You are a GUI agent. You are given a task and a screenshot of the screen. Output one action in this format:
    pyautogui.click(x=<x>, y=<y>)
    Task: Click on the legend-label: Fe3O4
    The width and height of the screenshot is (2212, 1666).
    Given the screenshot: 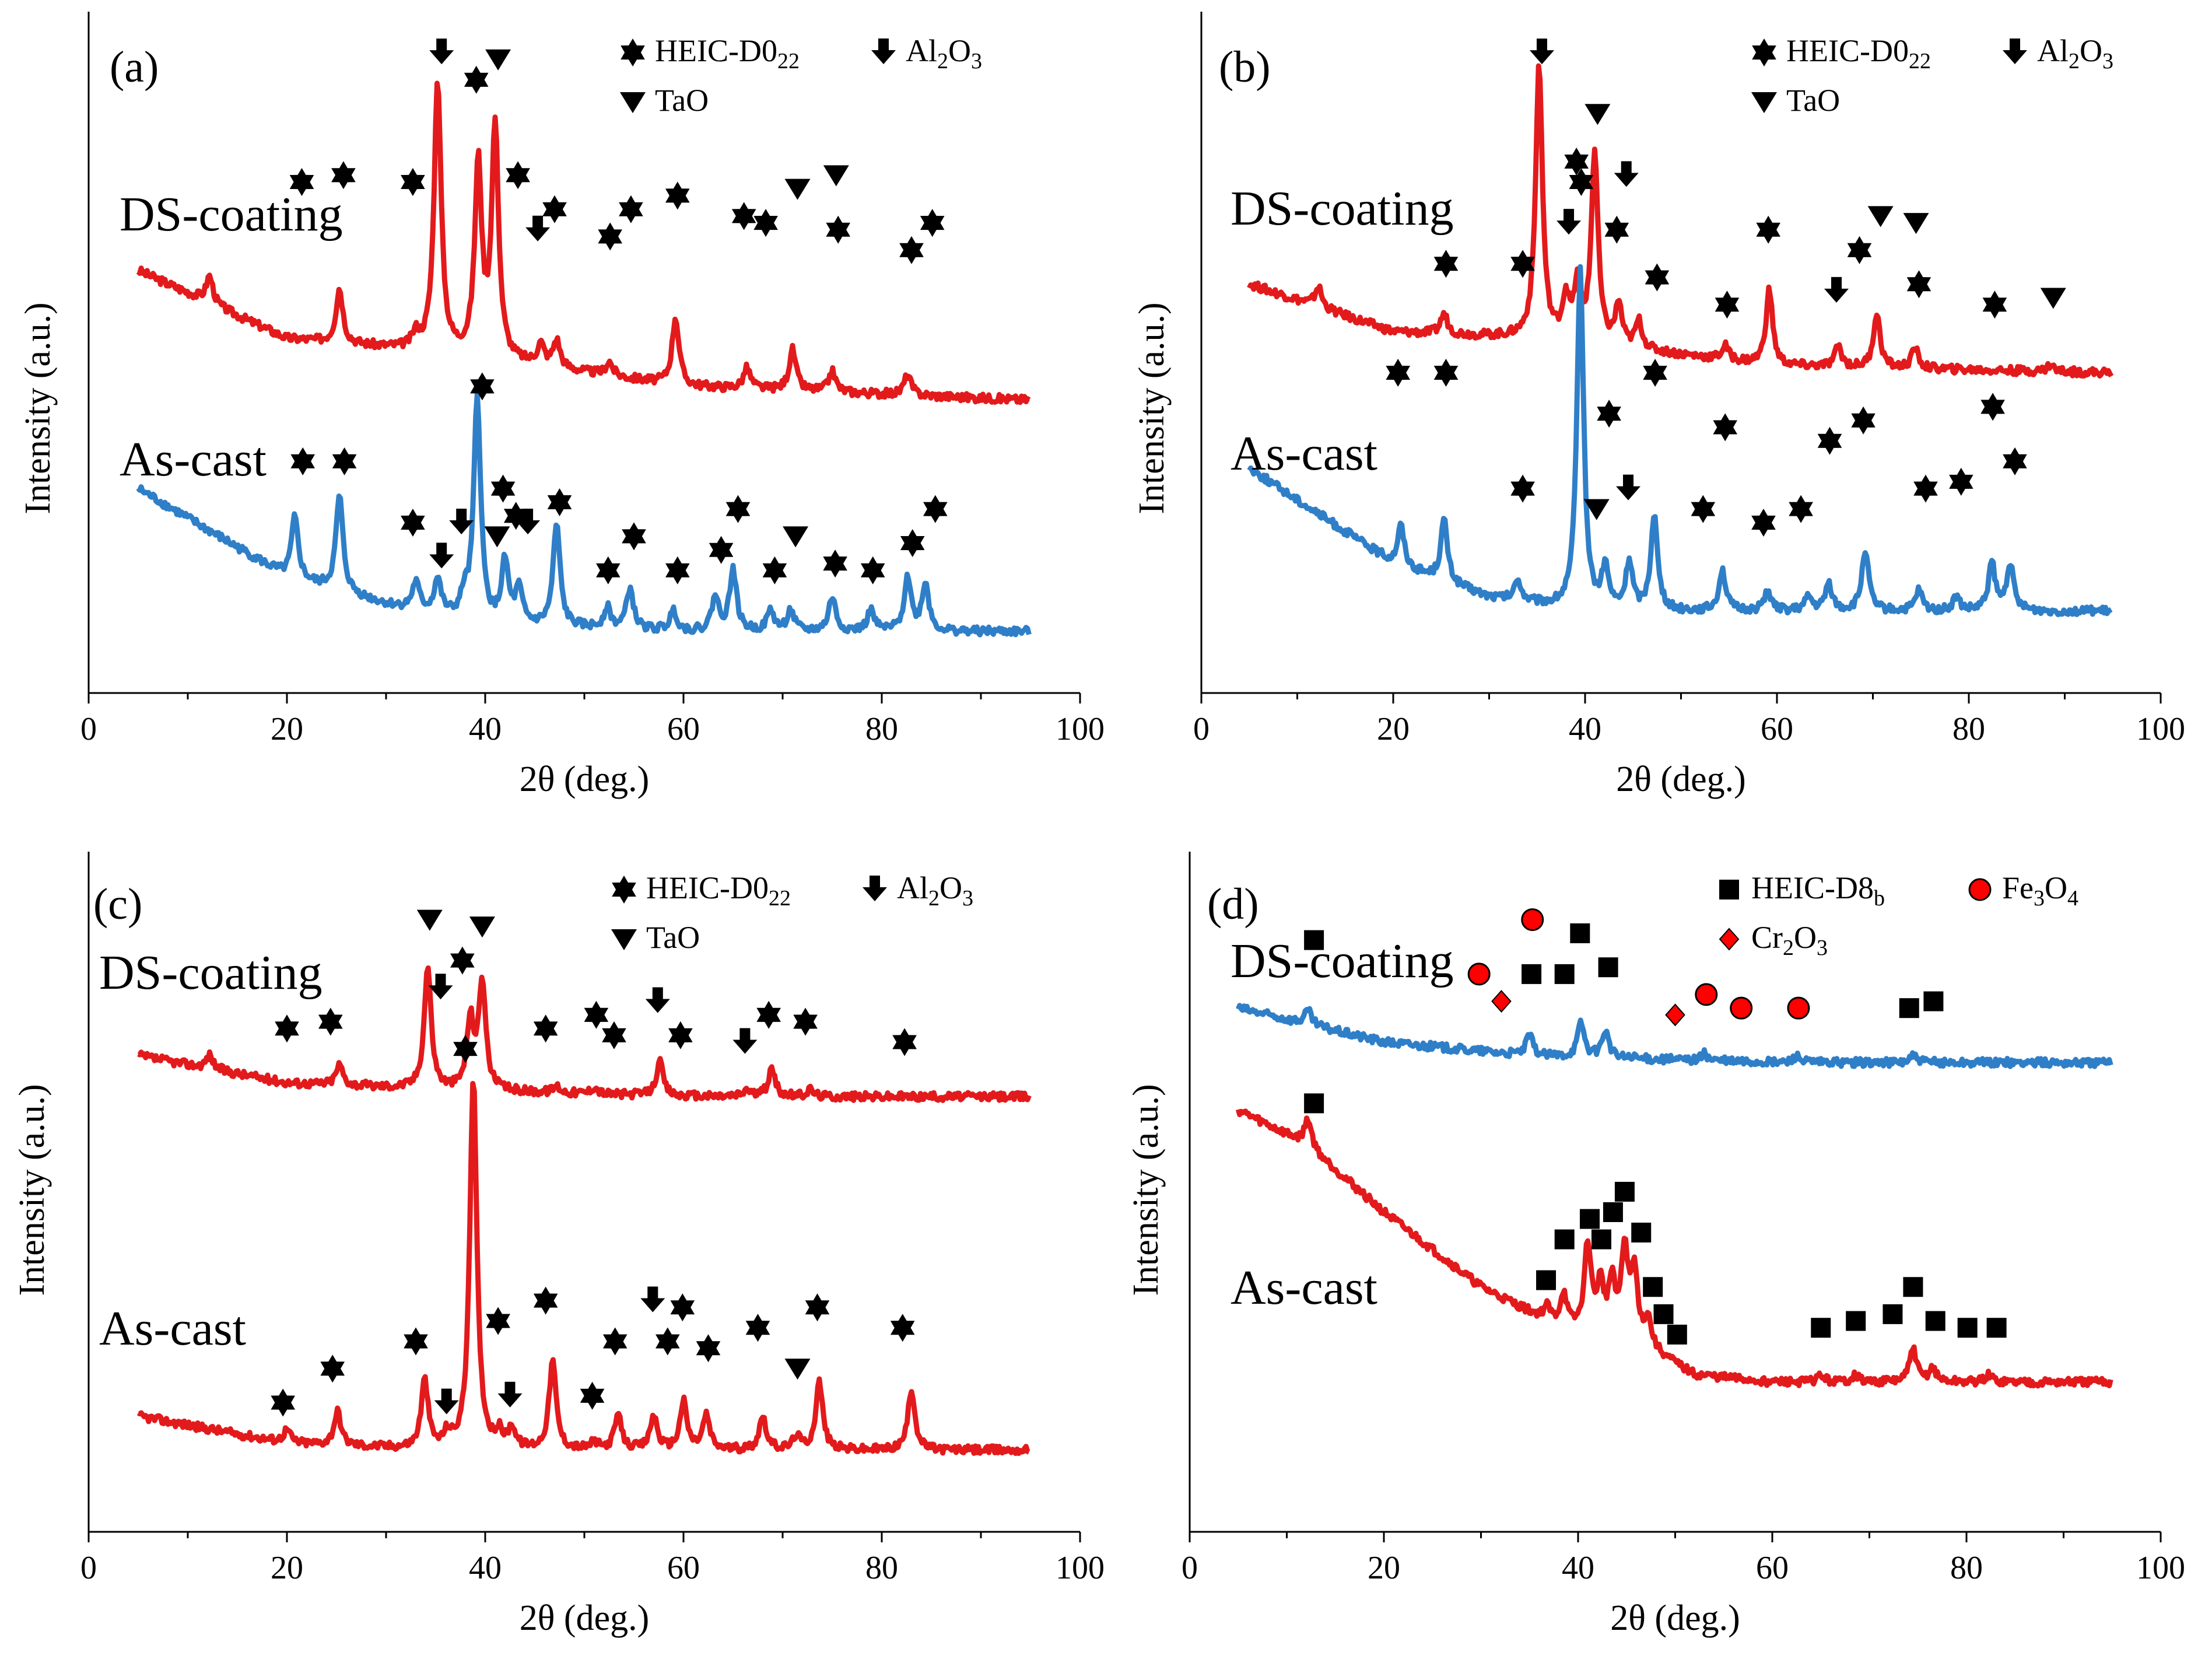 What is the action you would take?
    pyautogui.click(x=2040, y=890)
    